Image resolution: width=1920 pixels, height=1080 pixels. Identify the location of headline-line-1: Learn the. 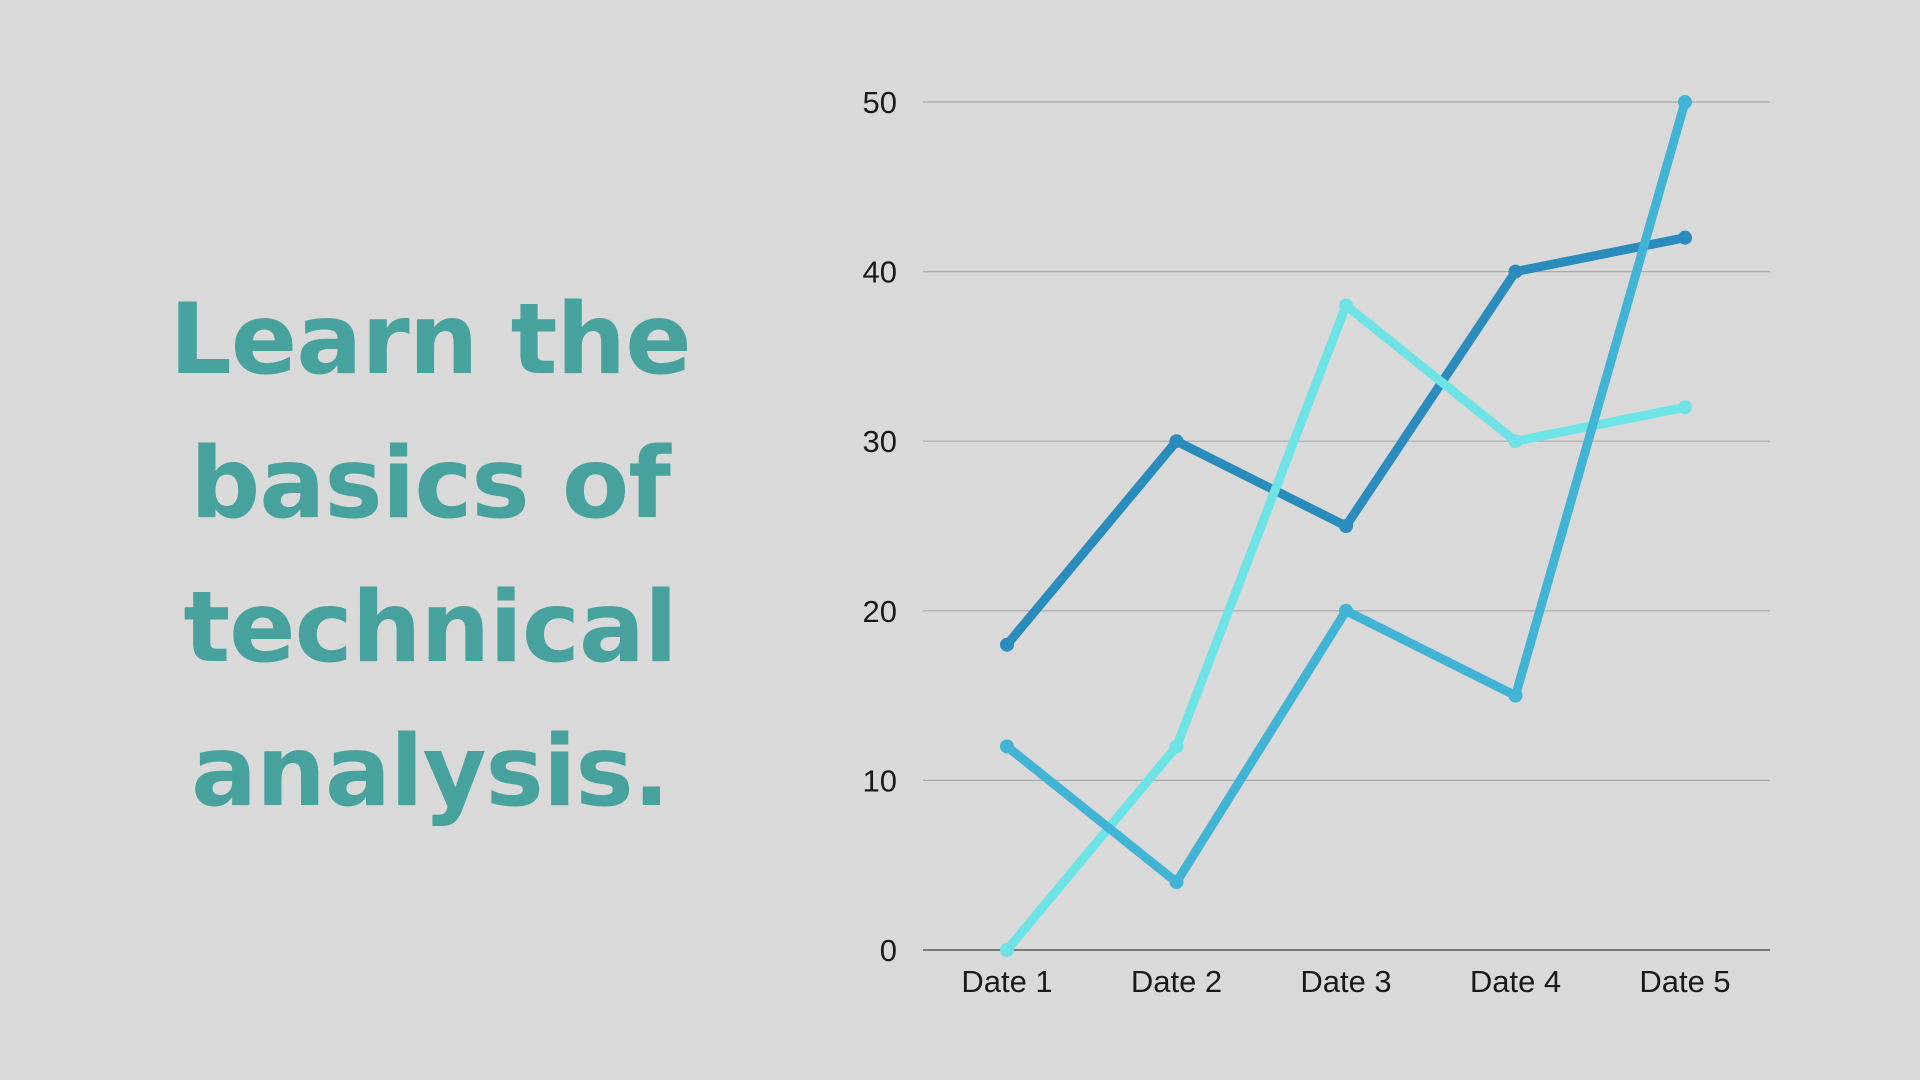
(430, 340).